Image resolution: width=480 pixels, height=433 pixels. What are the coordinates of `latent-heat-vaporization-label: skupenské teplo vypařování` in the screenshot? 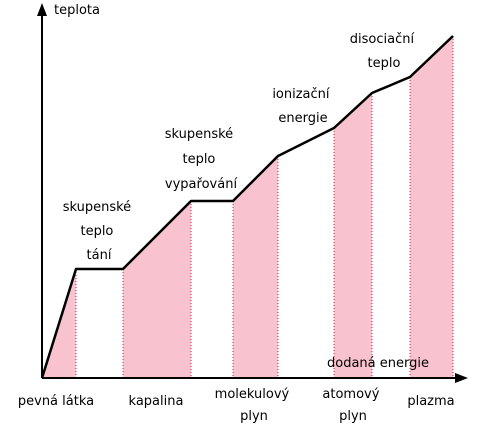 It's located at (201, 159).